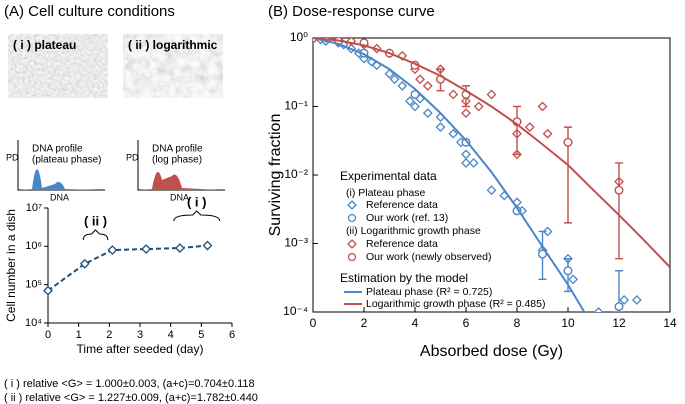 This screenshot has width=685, height=404. Describe the element at coordinates (33, 246) in the screenshot. I see `y-tick-label: 10⁶` at that location.